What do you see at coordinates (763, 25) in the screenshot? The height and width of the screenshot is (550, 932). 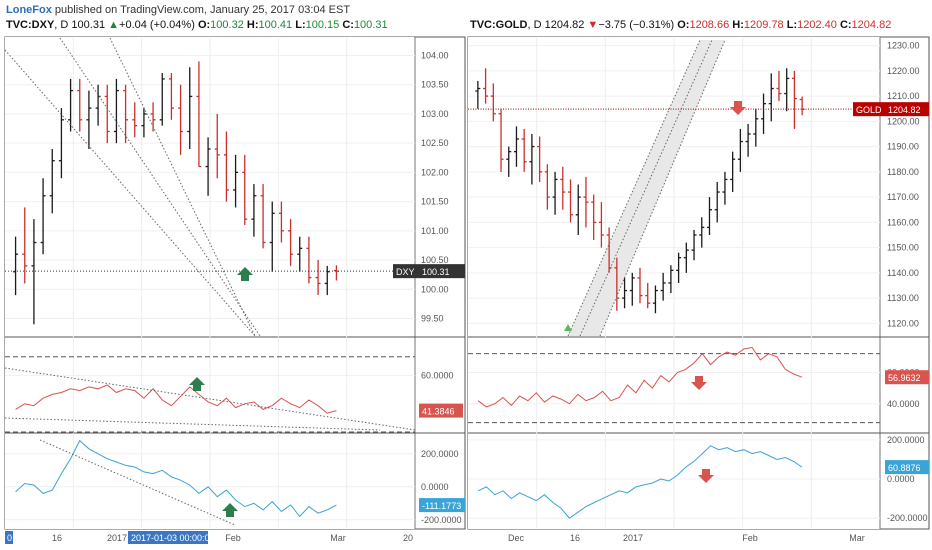 I see `gold-high: 1209.78` at bounding box center [763, 25].